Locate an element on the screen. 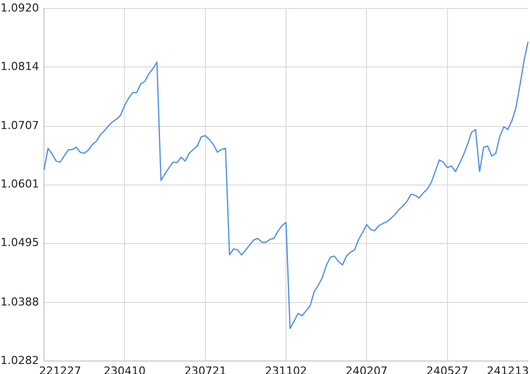 The height and width of the screenshot is (374, 530). x-tick-label: 221227 is located at coordinates (60, 369).